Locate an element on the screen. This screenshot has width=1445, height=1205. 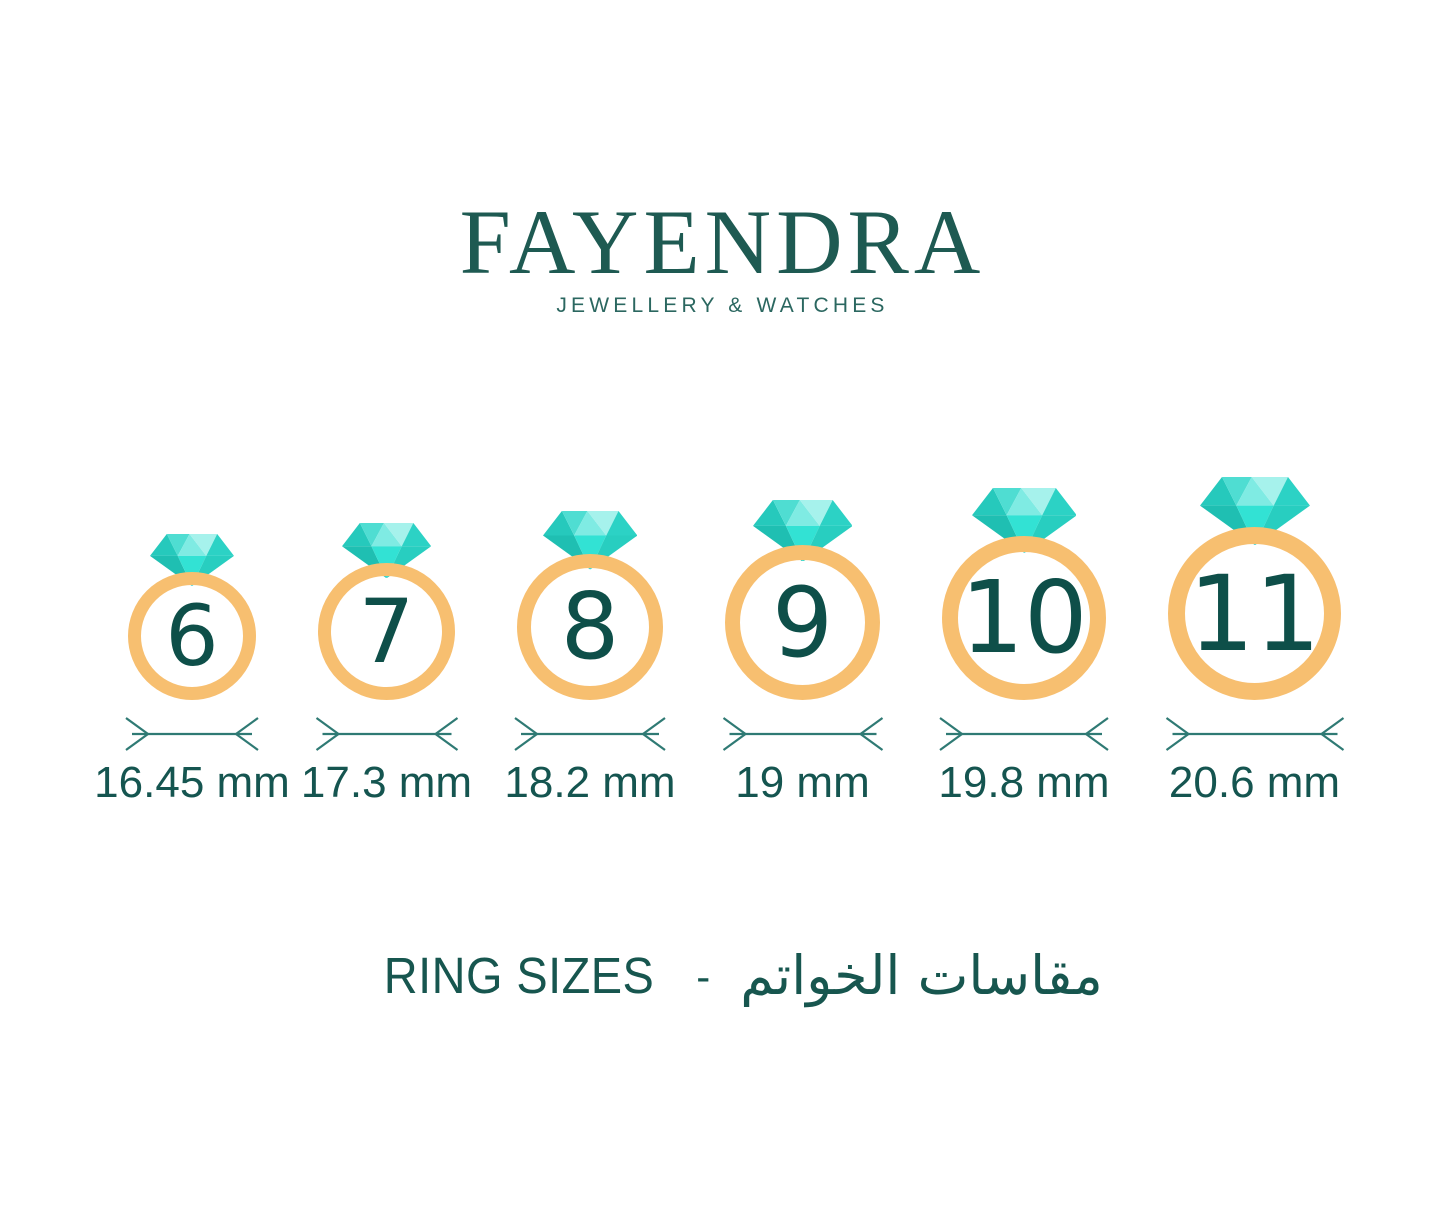
diameter-label: 19.8 mm is located at coordinates (1024, 782).